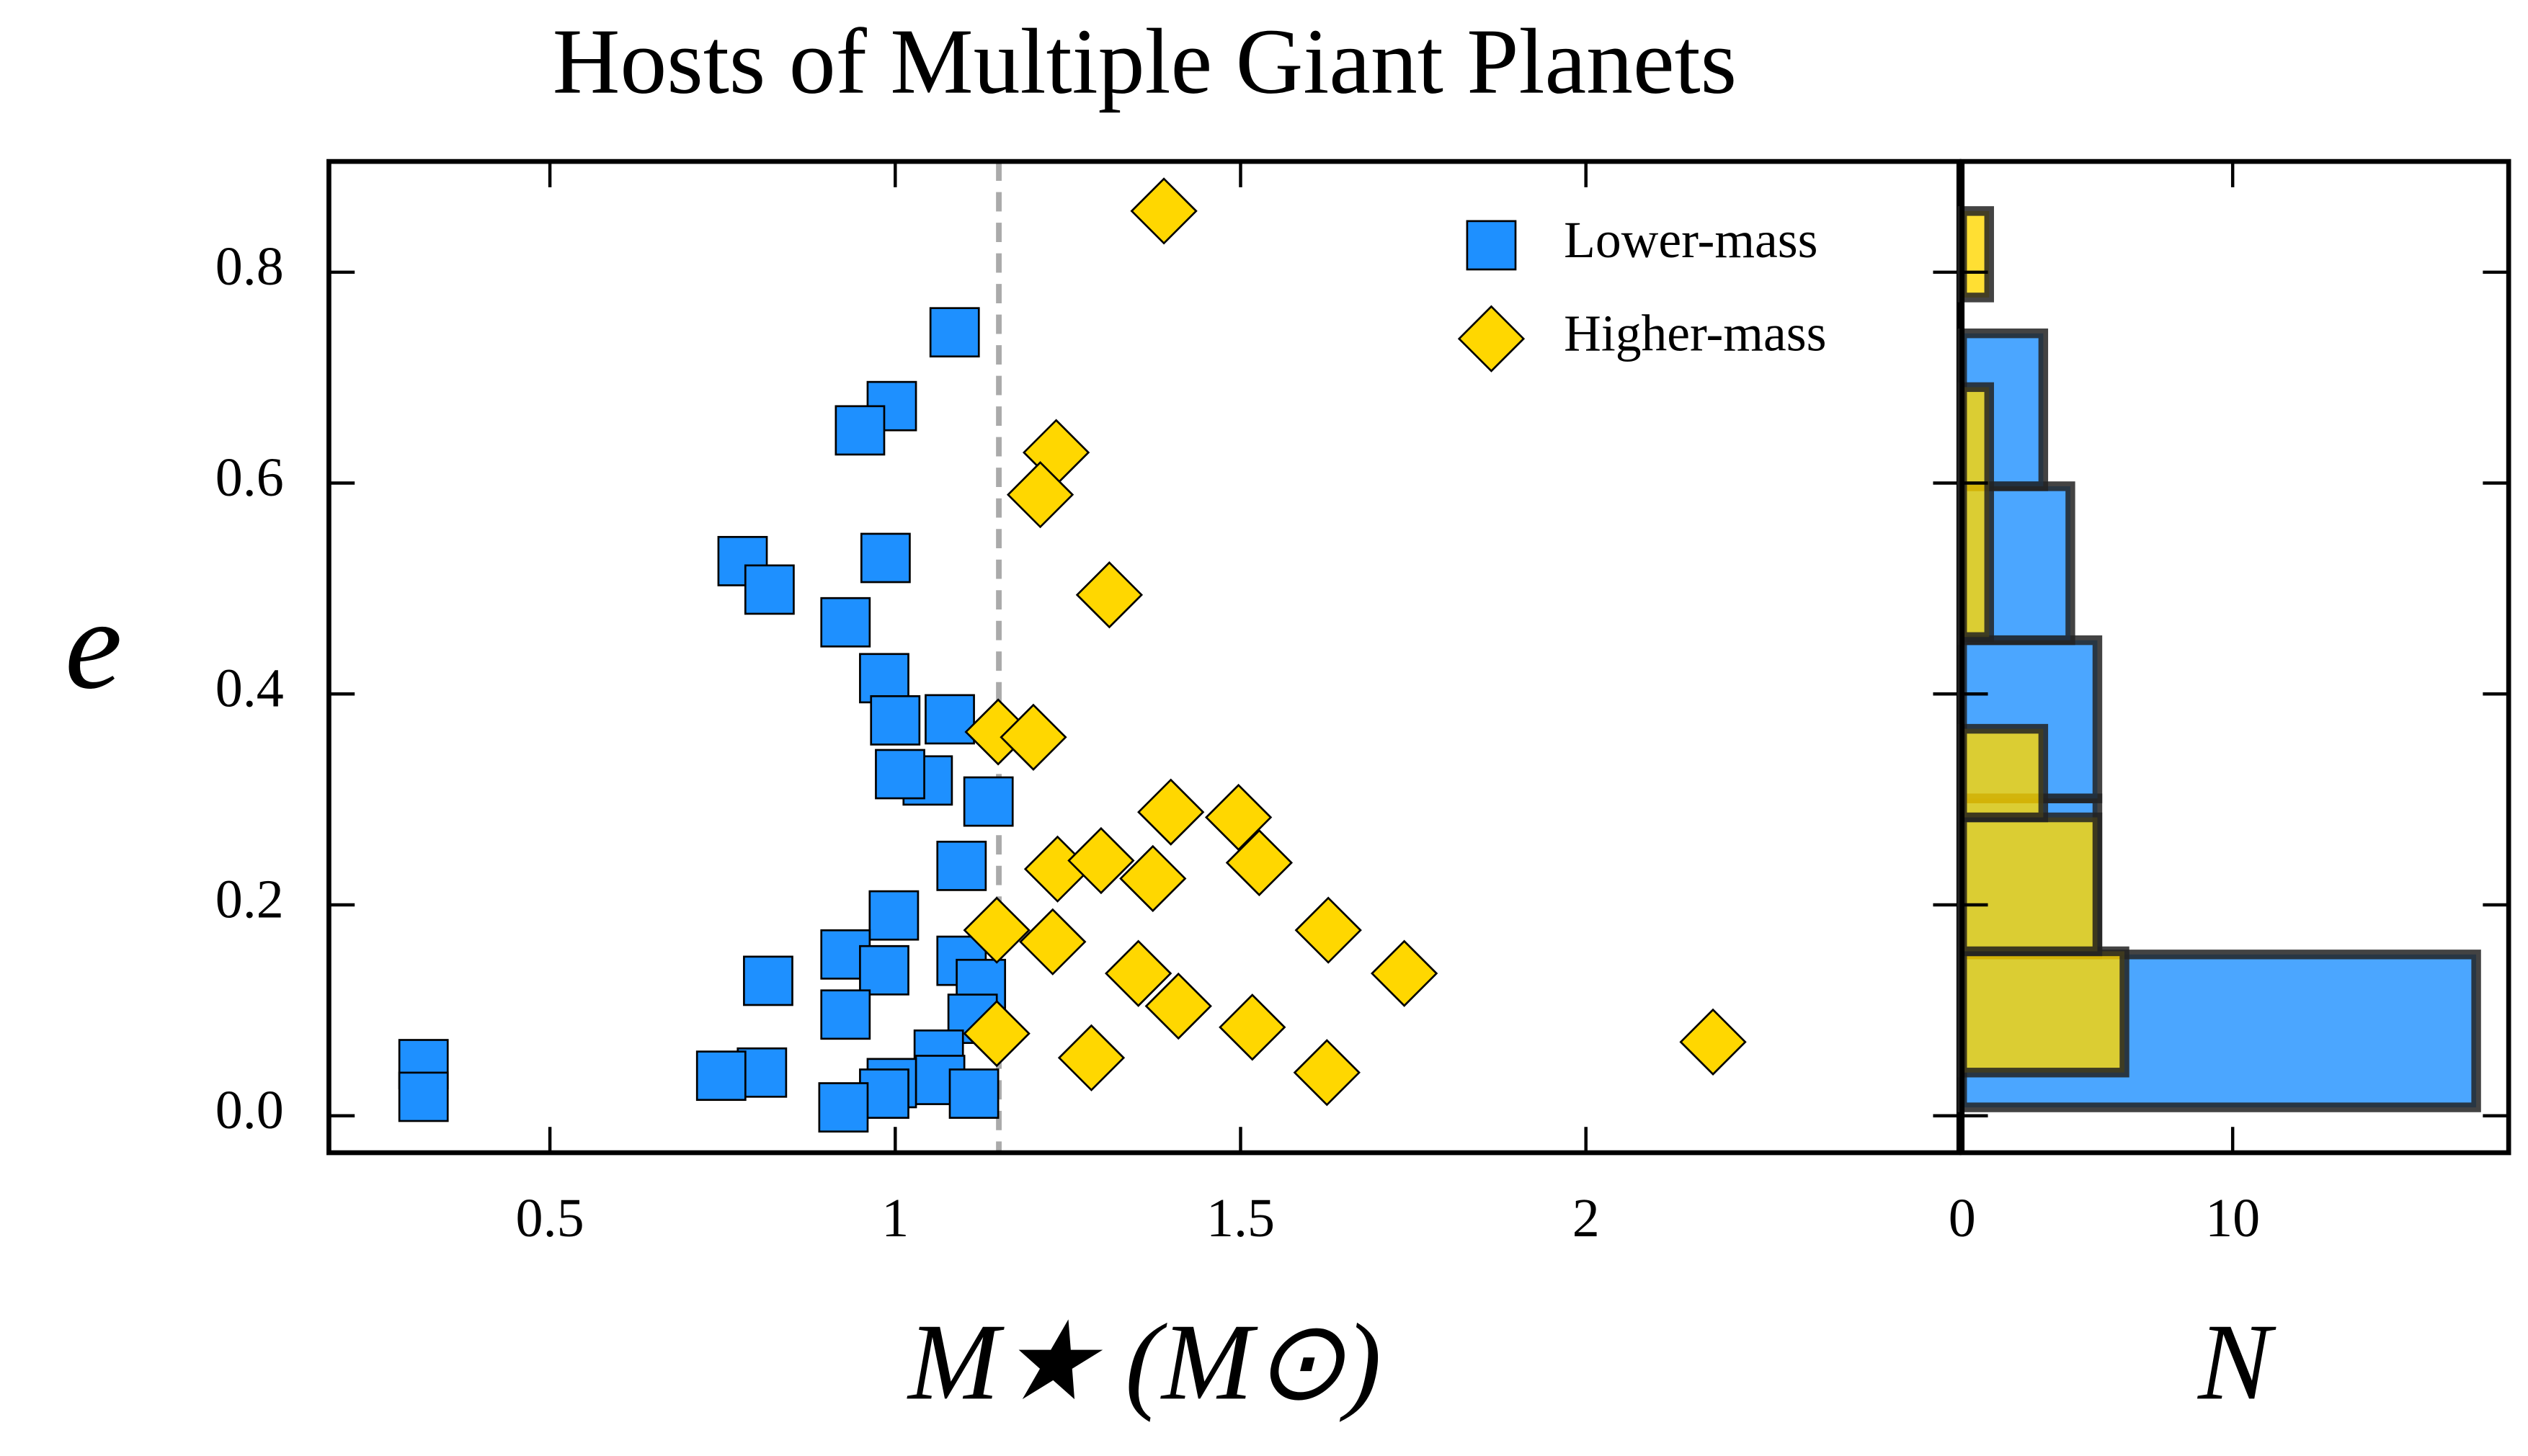 The width and height of the screenshot is (2528, 1456). Describe the element at coordinates (250, 688) in the screenshot. I see `y-tick-label: 0.4` at that location.